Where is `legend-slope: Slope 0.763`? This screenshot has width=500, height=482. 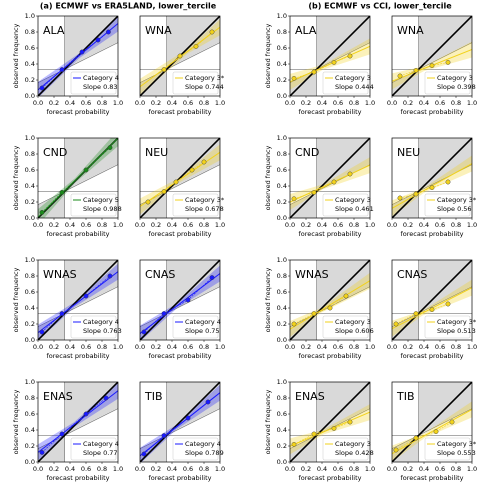 legend-slope: Slope 0.763 is located at coordinates (102, 331).